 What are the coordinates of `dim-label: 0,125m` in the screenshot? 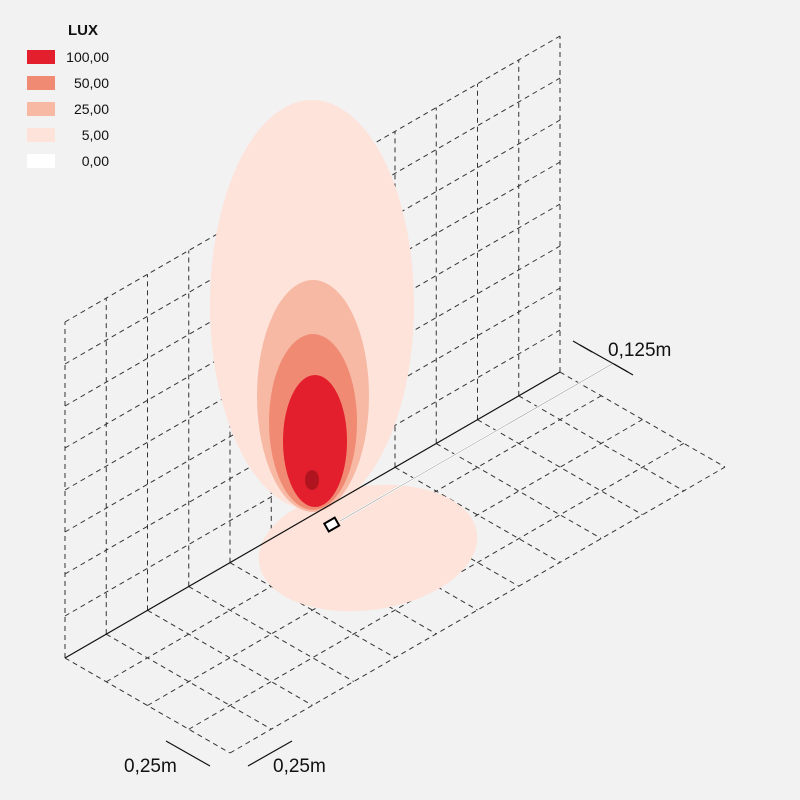 It's located at (639, 350).